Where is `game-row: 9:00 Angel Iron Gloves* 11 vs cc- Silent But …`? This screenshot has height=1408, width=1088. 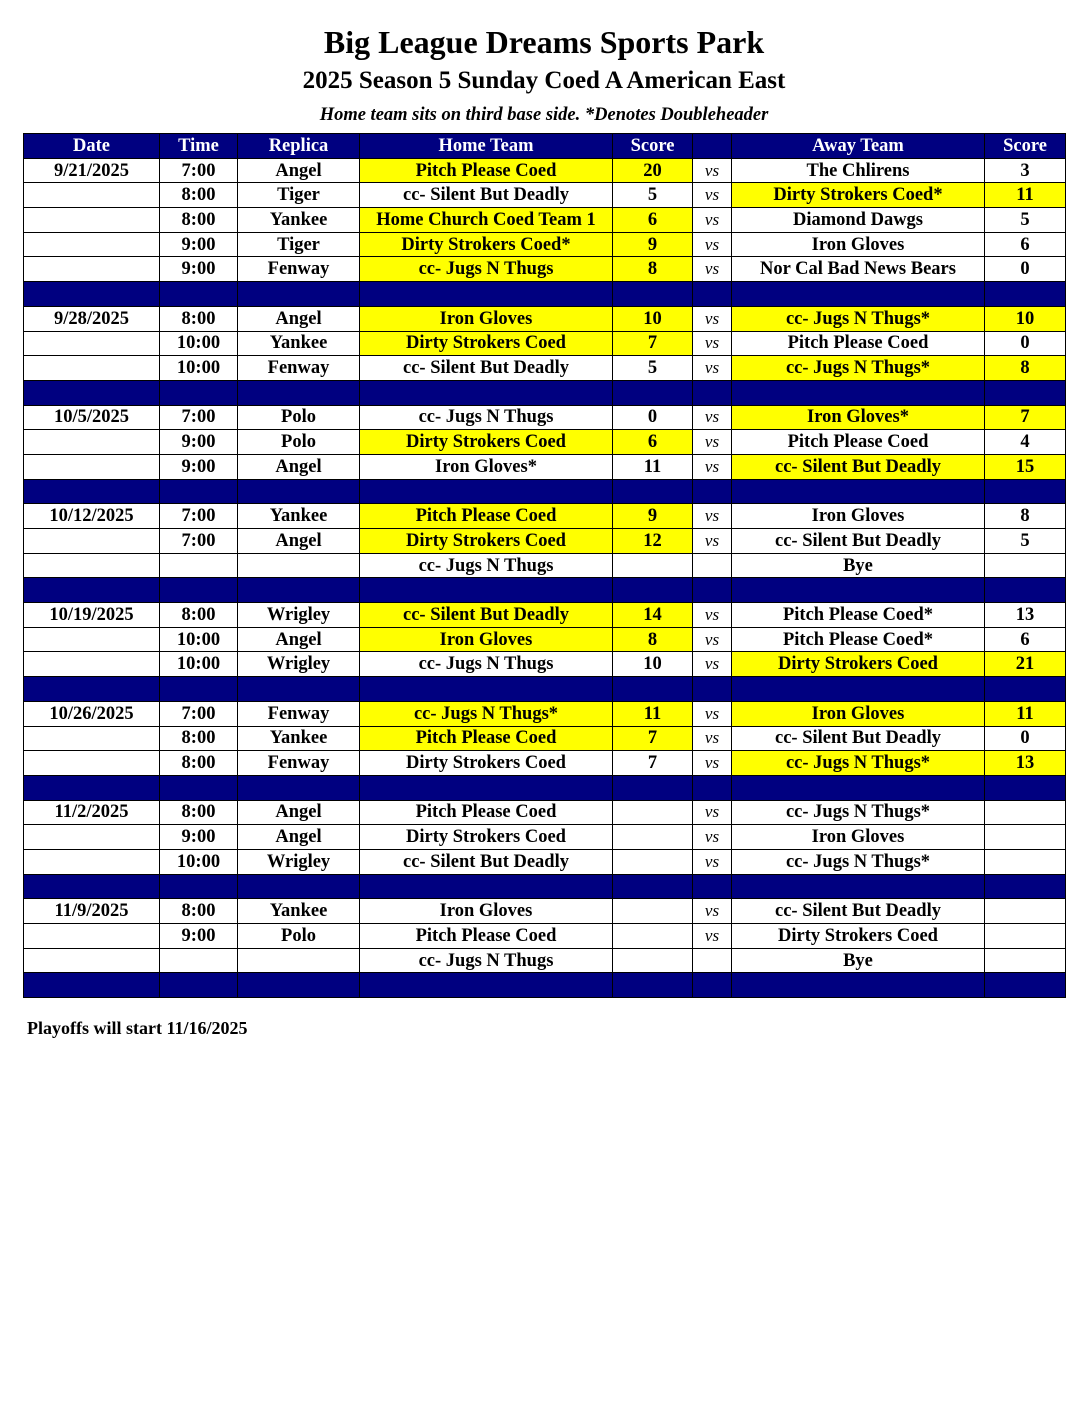
game-row: 9:00 Angel Iron Gloves* 11 vs cc- Silent But … is located at coordinates (544, 466).